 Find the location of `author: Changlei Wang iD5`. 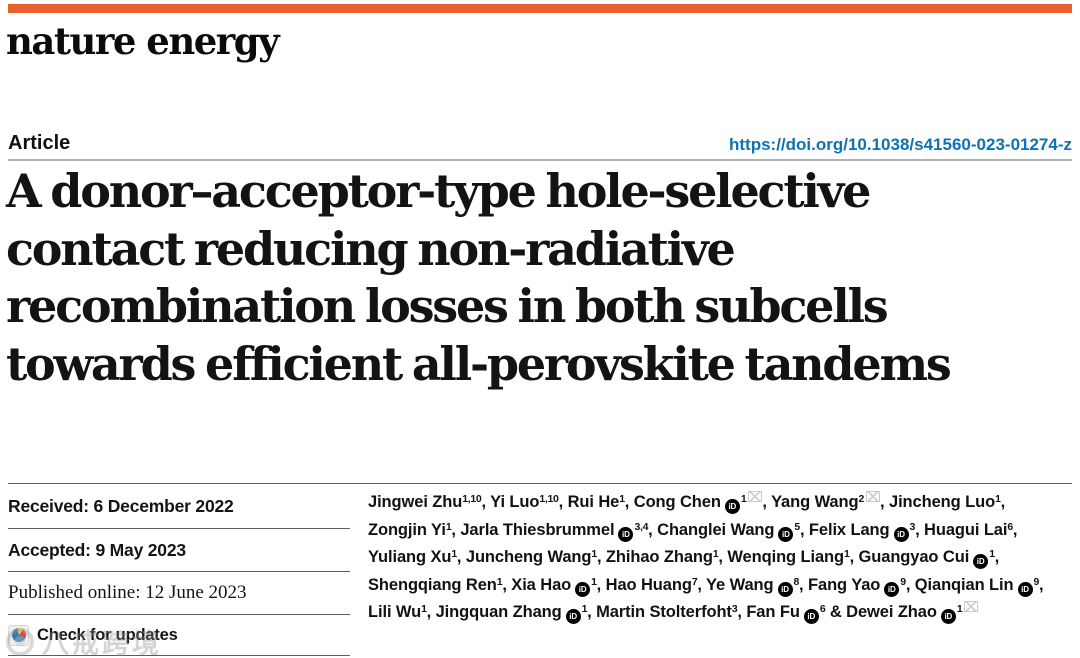

author: Changlei Wang iD5 is located at coordinates (728, 531).